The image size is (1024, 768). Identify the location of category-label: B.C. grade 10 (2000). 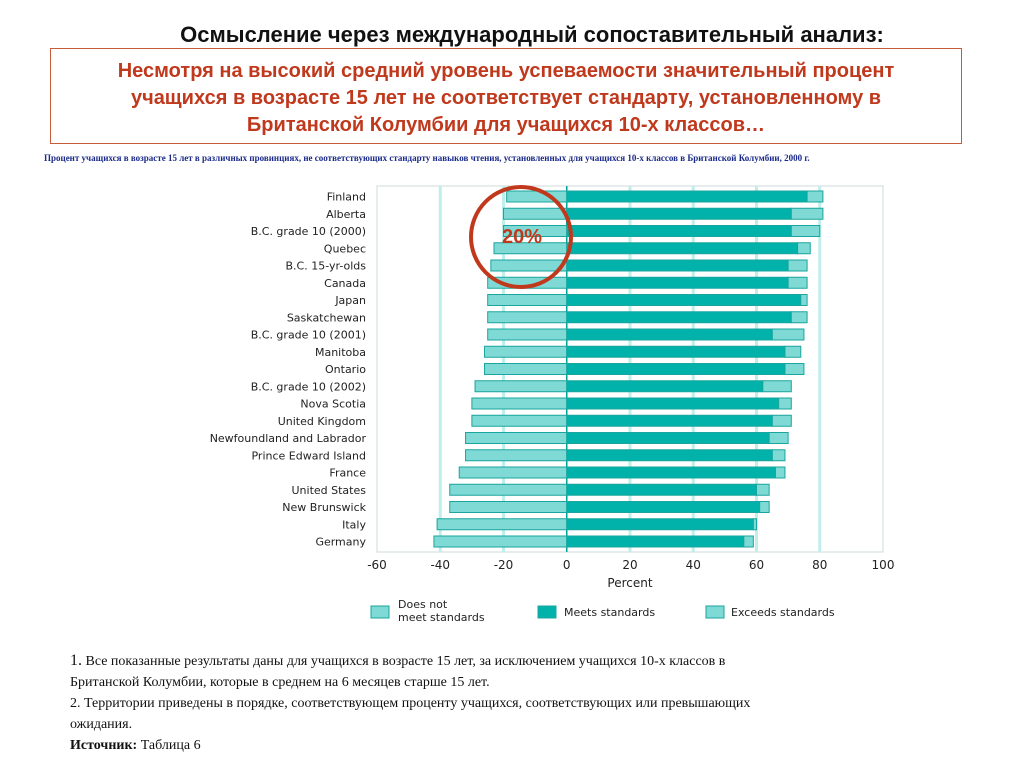
(308, 231).